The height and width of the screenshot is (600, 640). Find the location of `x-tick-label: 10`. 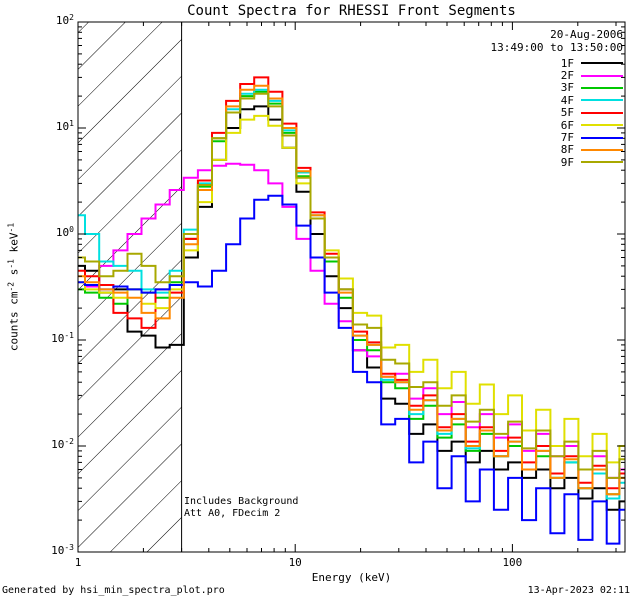

x-tick-label: 10 is located at coordinates (295, 562).